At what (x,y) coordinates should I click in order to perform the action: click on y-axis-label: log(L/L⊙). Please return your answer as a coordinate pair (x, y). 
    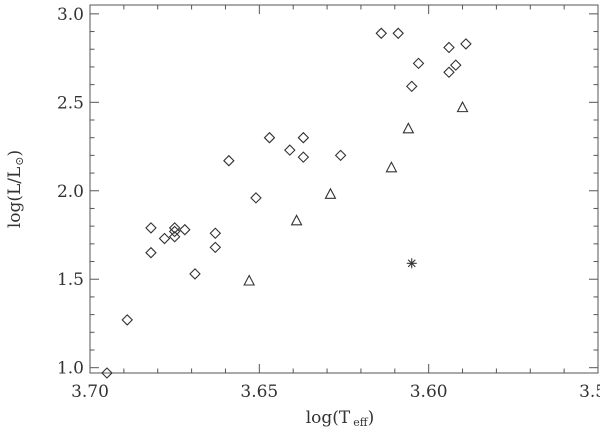
    Looking at the image, I should click on (15, 189).